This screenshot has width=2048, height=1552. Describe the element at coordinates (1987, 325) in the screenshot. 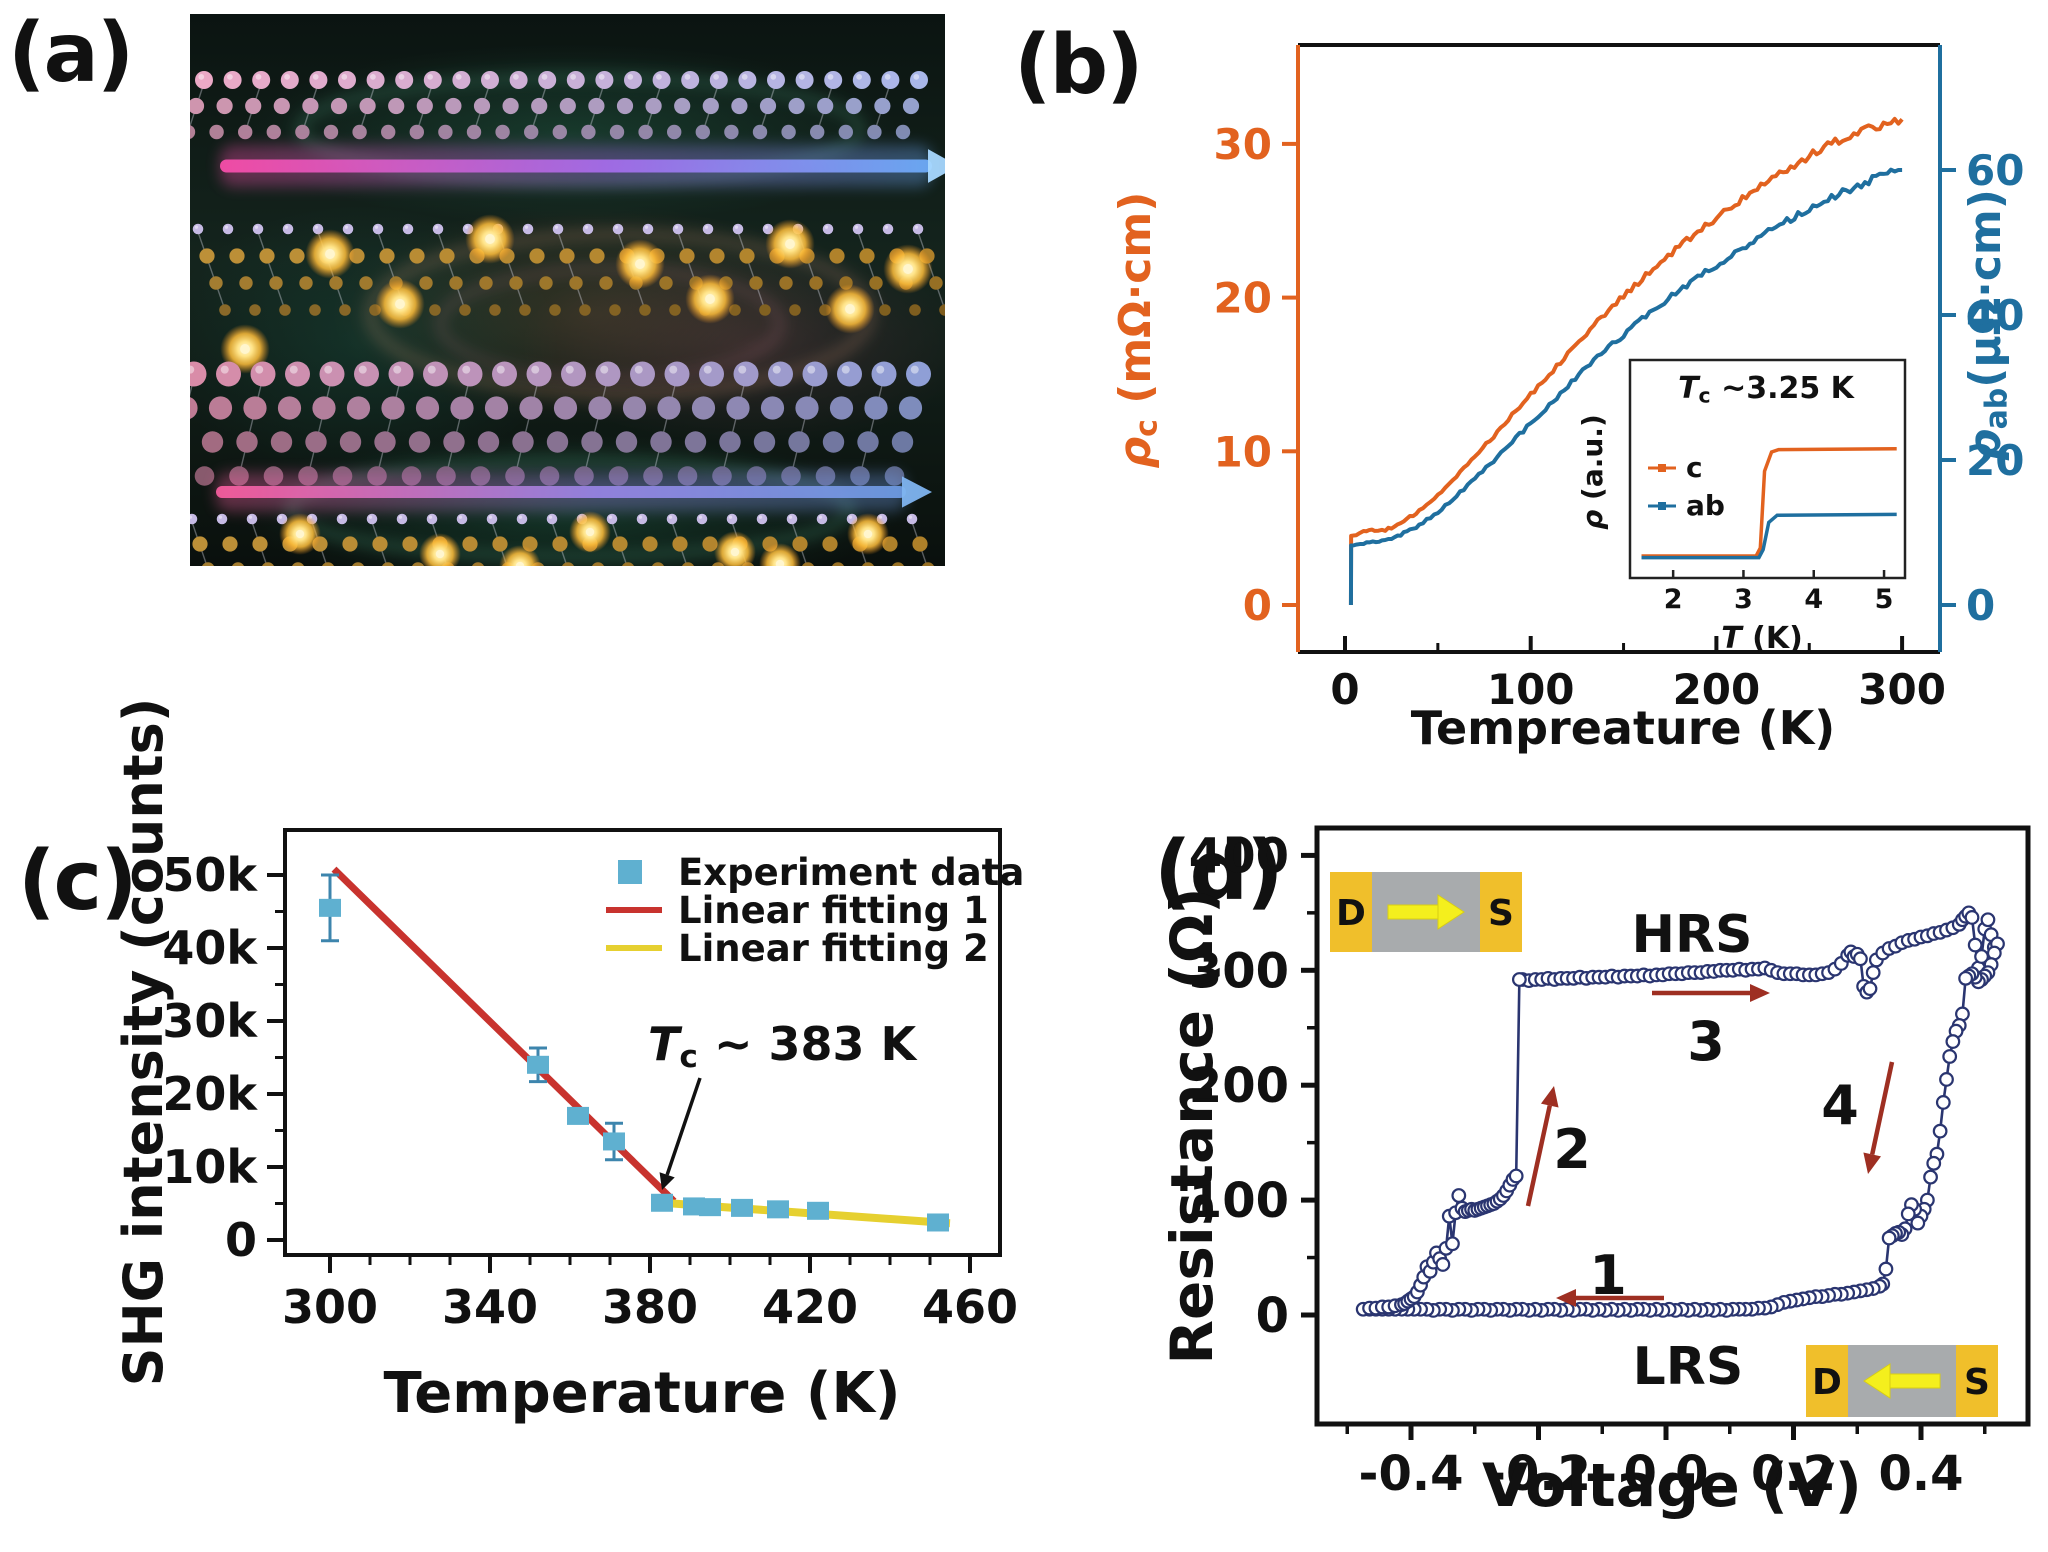

I see `axis-label-y-right: ρab(μΩ·cm)` at that location.